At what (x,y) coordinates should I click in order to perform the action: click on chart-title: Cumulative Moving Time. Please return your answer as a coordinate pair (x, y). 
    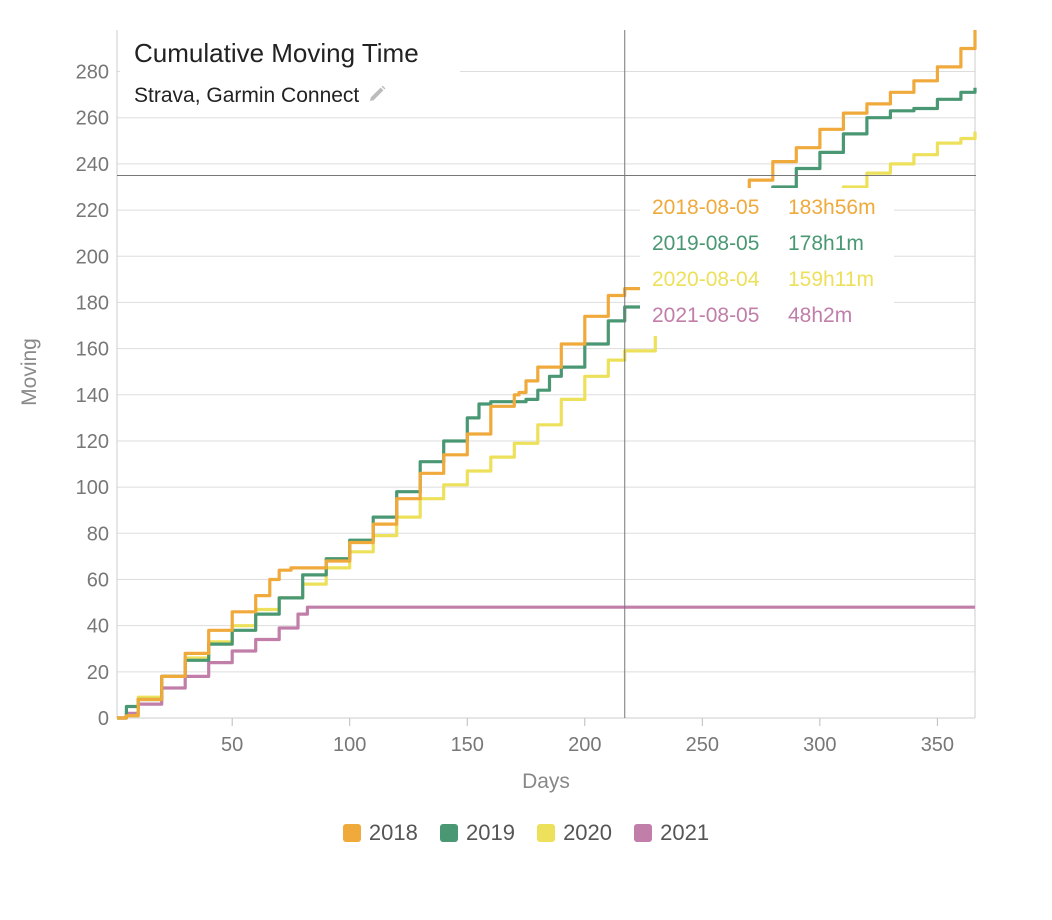
    Looking at the image, I should click on (276, 53).